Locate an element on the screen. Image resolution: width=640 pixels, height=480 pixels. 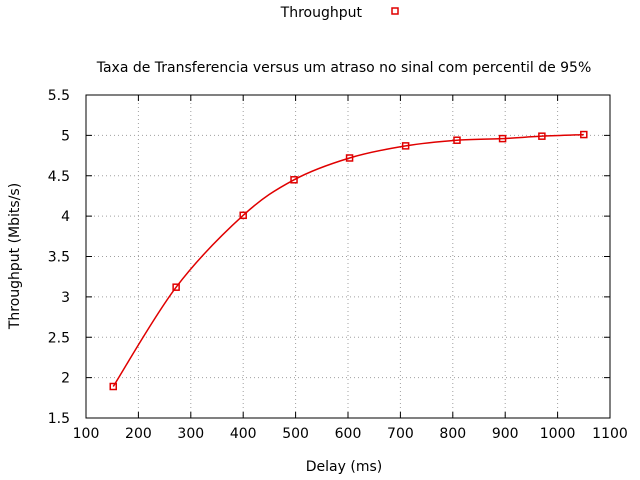
y-tick-label: 3 is located at coordinates (65, 298).